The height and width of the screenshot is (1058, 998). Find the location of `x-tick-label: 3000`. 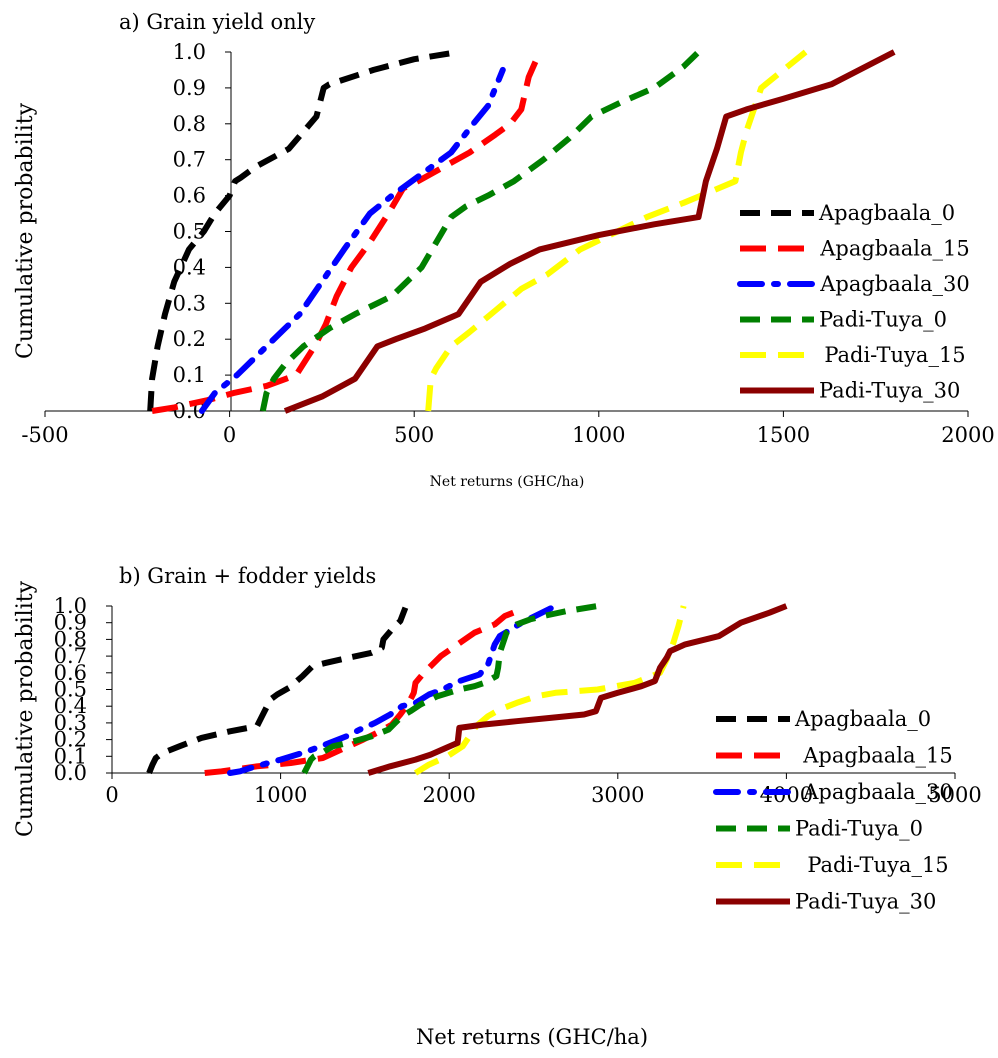

x-tick-label: 3000 is located at coordinates (617, 795).